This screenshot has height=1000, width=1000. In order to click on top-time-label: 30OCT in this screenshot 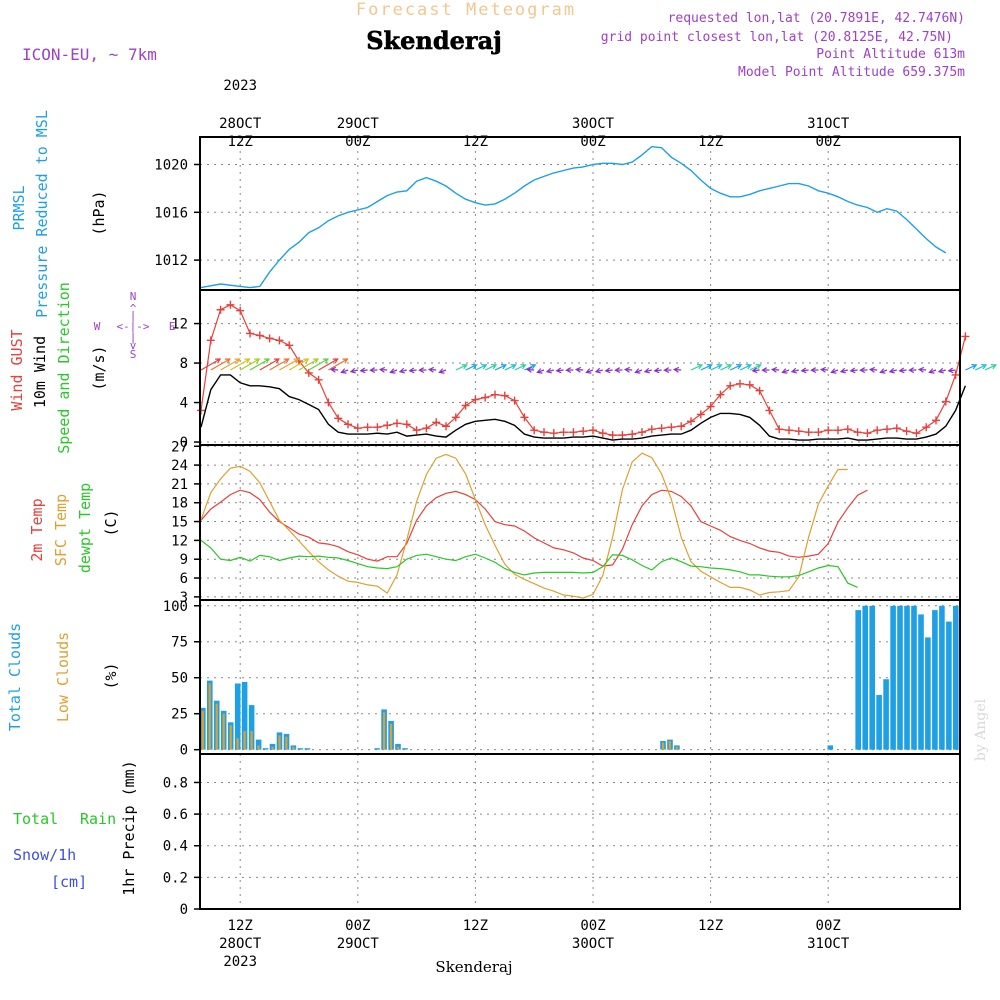, I will do `click(593, 124)`.